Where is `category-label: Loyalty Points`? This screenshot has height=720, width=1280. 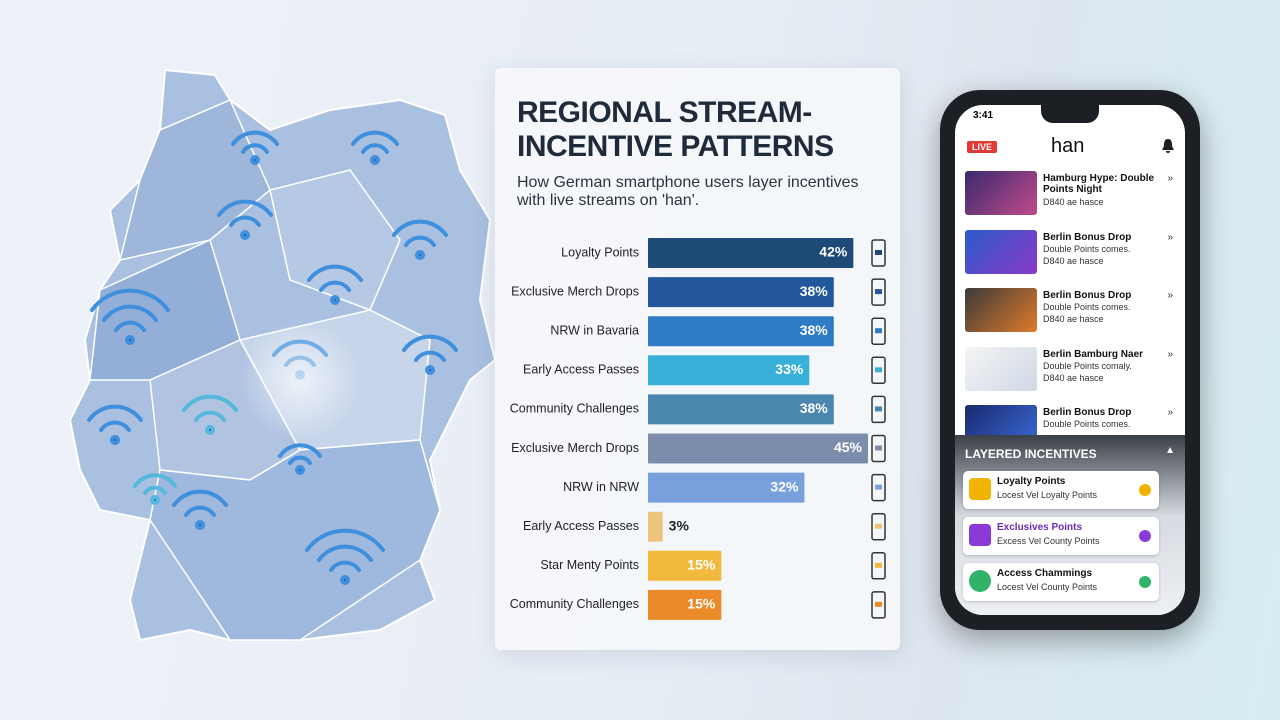 category-label: Loyalty Points is located at coordinates (600, 252).